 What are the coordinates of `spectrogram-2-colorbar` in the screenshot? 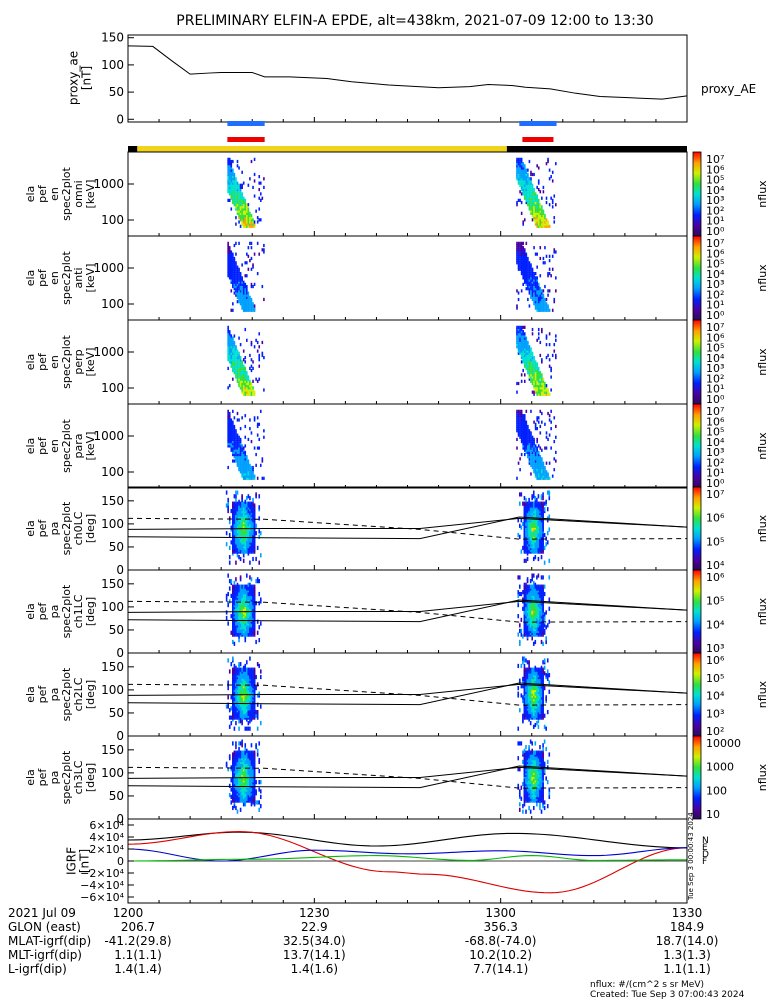 It's located at (697, 362).